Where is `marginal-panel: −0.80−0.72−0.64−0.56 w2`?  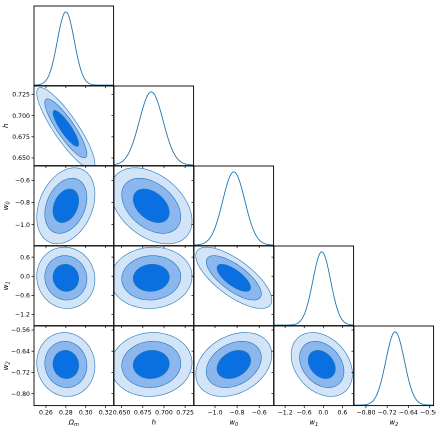
marginal-panel: −0.80−0.72−0.64−0.56 w2 is located at coordinates (393, 377).